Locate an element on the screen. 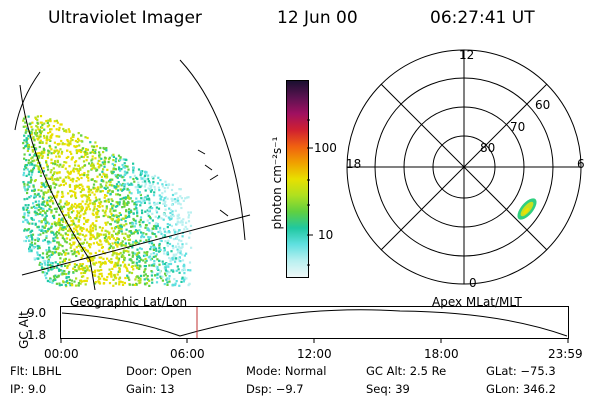 The height and width of the screenshot is (400, 600). earth-limb-arc is located at coordinates (27, 101).